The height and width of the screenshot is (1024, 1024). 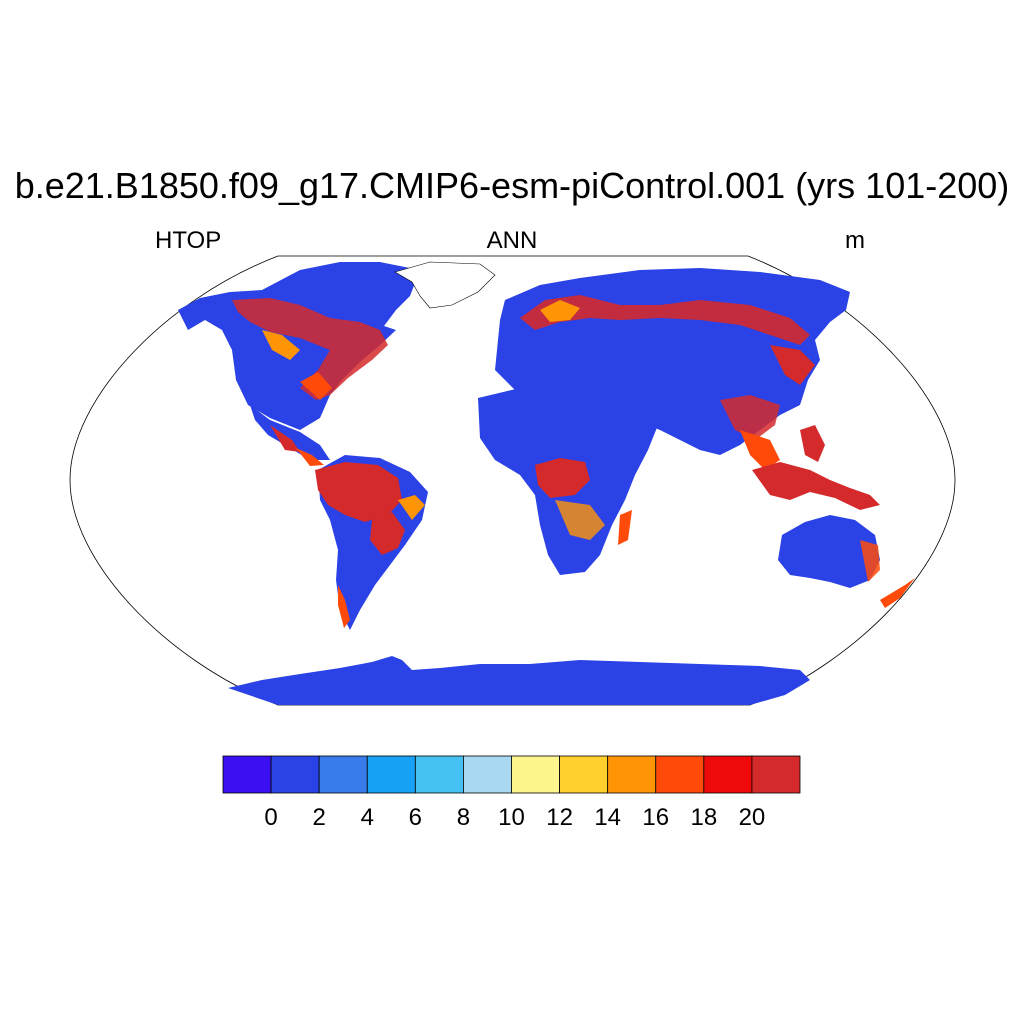 I want to click on colorbar-tick-label: 10, so click(x=511, y=817).